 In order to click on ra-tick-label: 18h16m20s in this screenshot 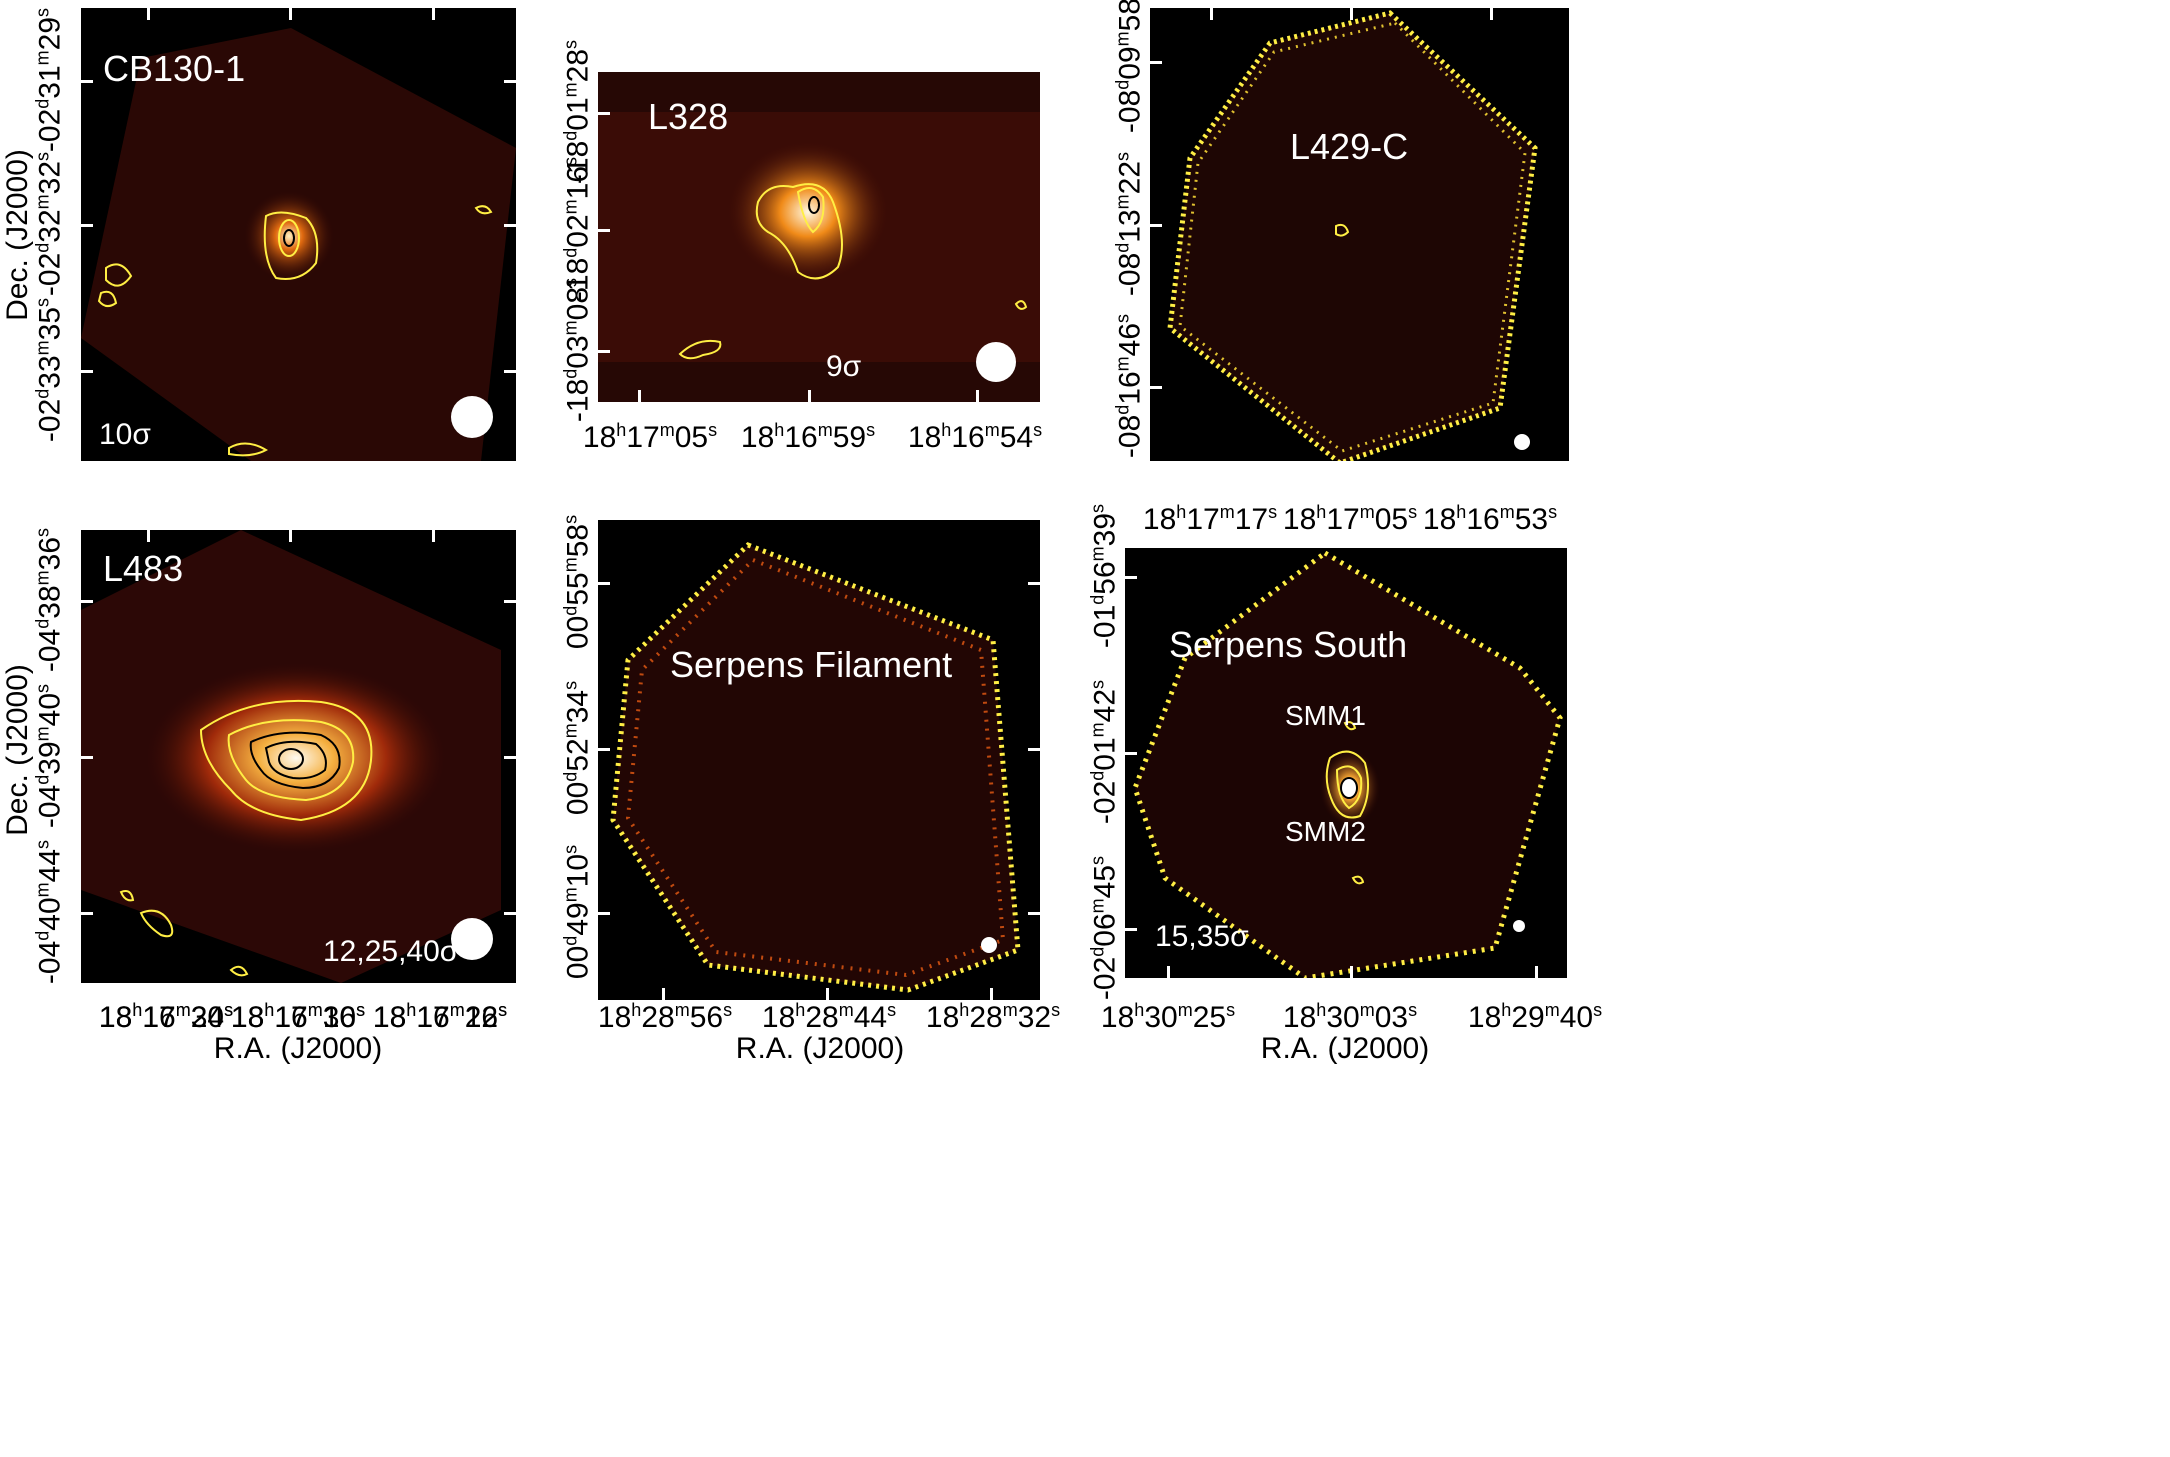, I will do `click(166, 1017)`.